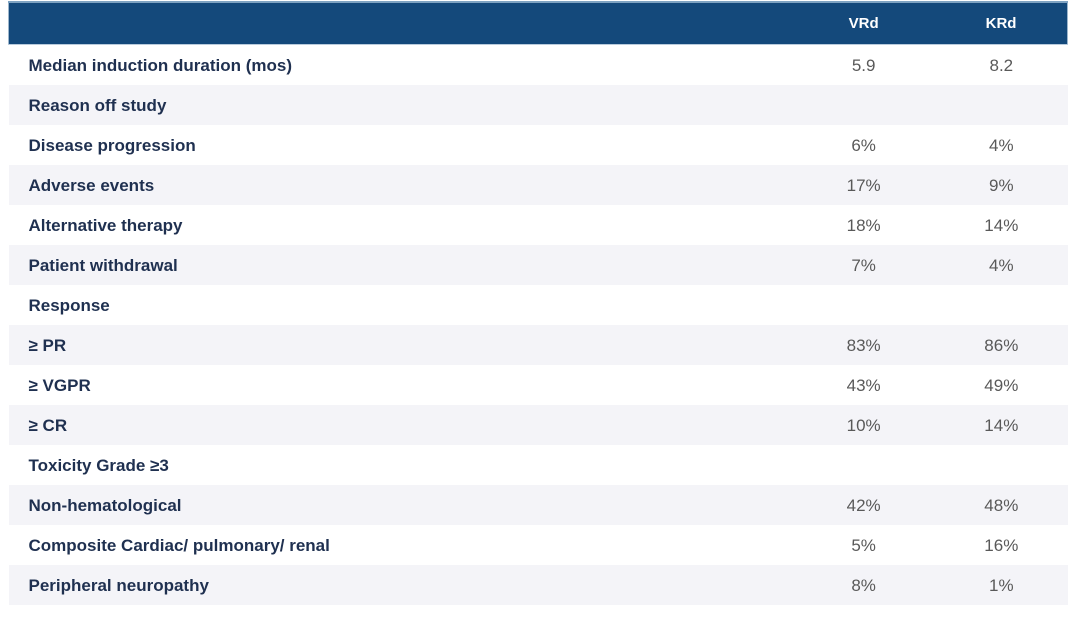 This screenshot has width=1080, height=617. I want to click on header-row: VRd KRd, so click(538, 23).